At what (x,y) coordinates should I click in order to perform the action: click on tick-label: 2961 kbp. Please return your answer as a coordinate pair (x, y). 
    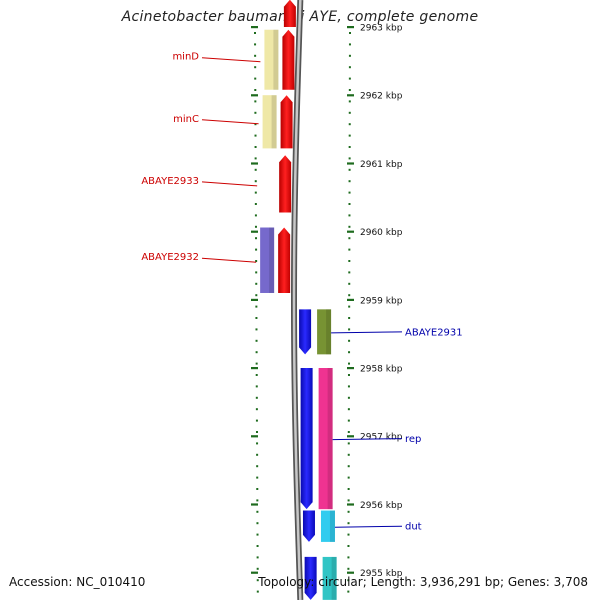
    Looking at the image, I should click on (381, 165).